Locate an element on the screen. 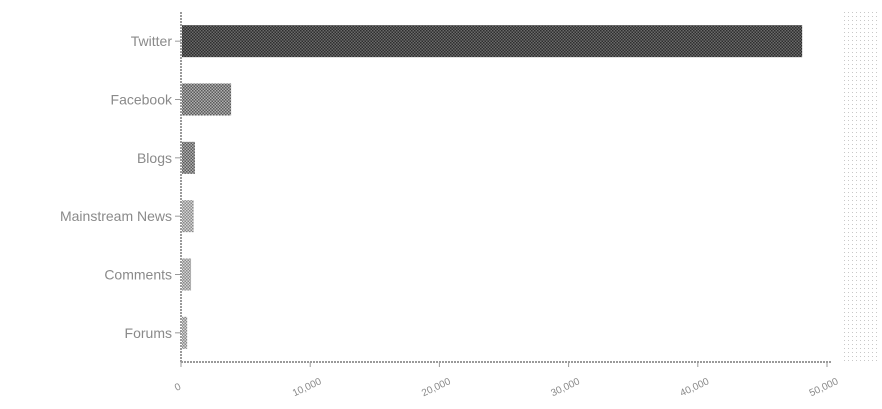 The width and height of the screenshot is (882, 409). category-label: Forums is located at coordinates (148, 333).